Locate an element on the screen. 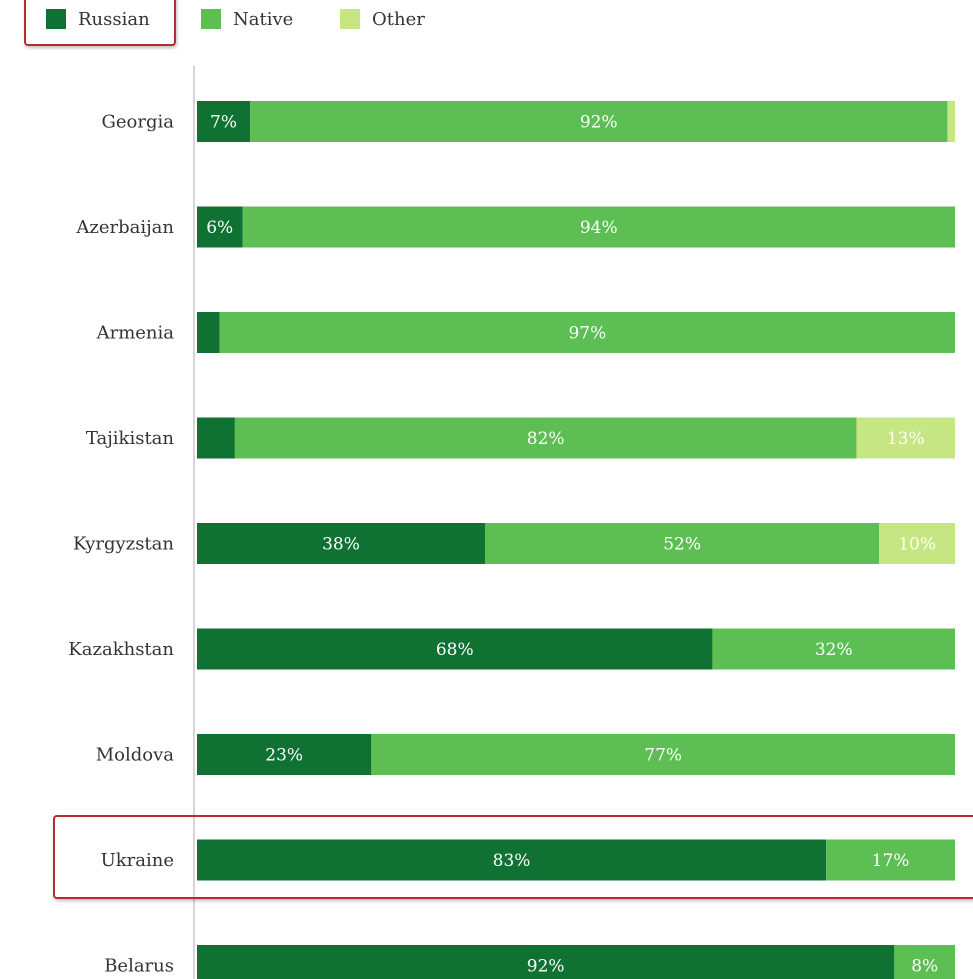 The width and height of the screenshot is (973, 979). value-label-georgia-russian: 7% is located at coordinates (223, 123).